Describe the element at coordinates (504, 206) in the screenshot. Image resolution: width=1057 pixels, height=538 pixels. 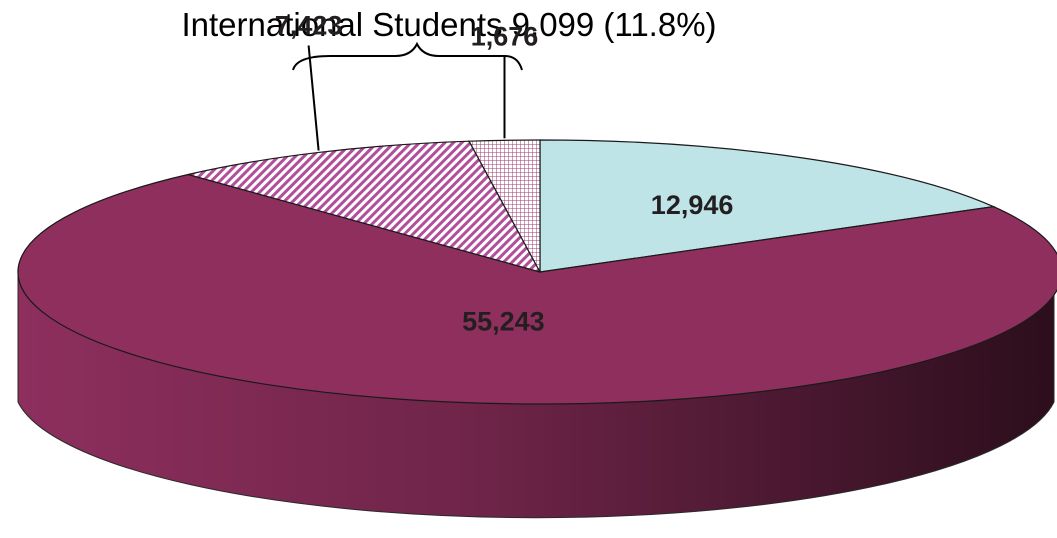
I see `pie-slice-fourth` at that location.